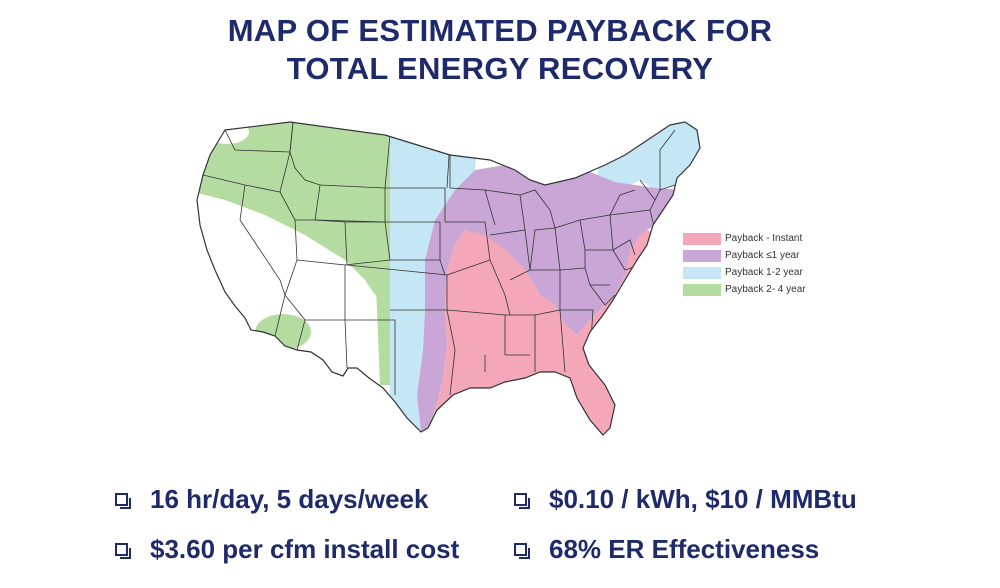 The image size is (1000, 588). What do you see at coordinates (703, 499) in the screenshot?
I see `assumption-text: $0.10 / kWh, $10 / MMBtu` at bounding box center [703, 499].